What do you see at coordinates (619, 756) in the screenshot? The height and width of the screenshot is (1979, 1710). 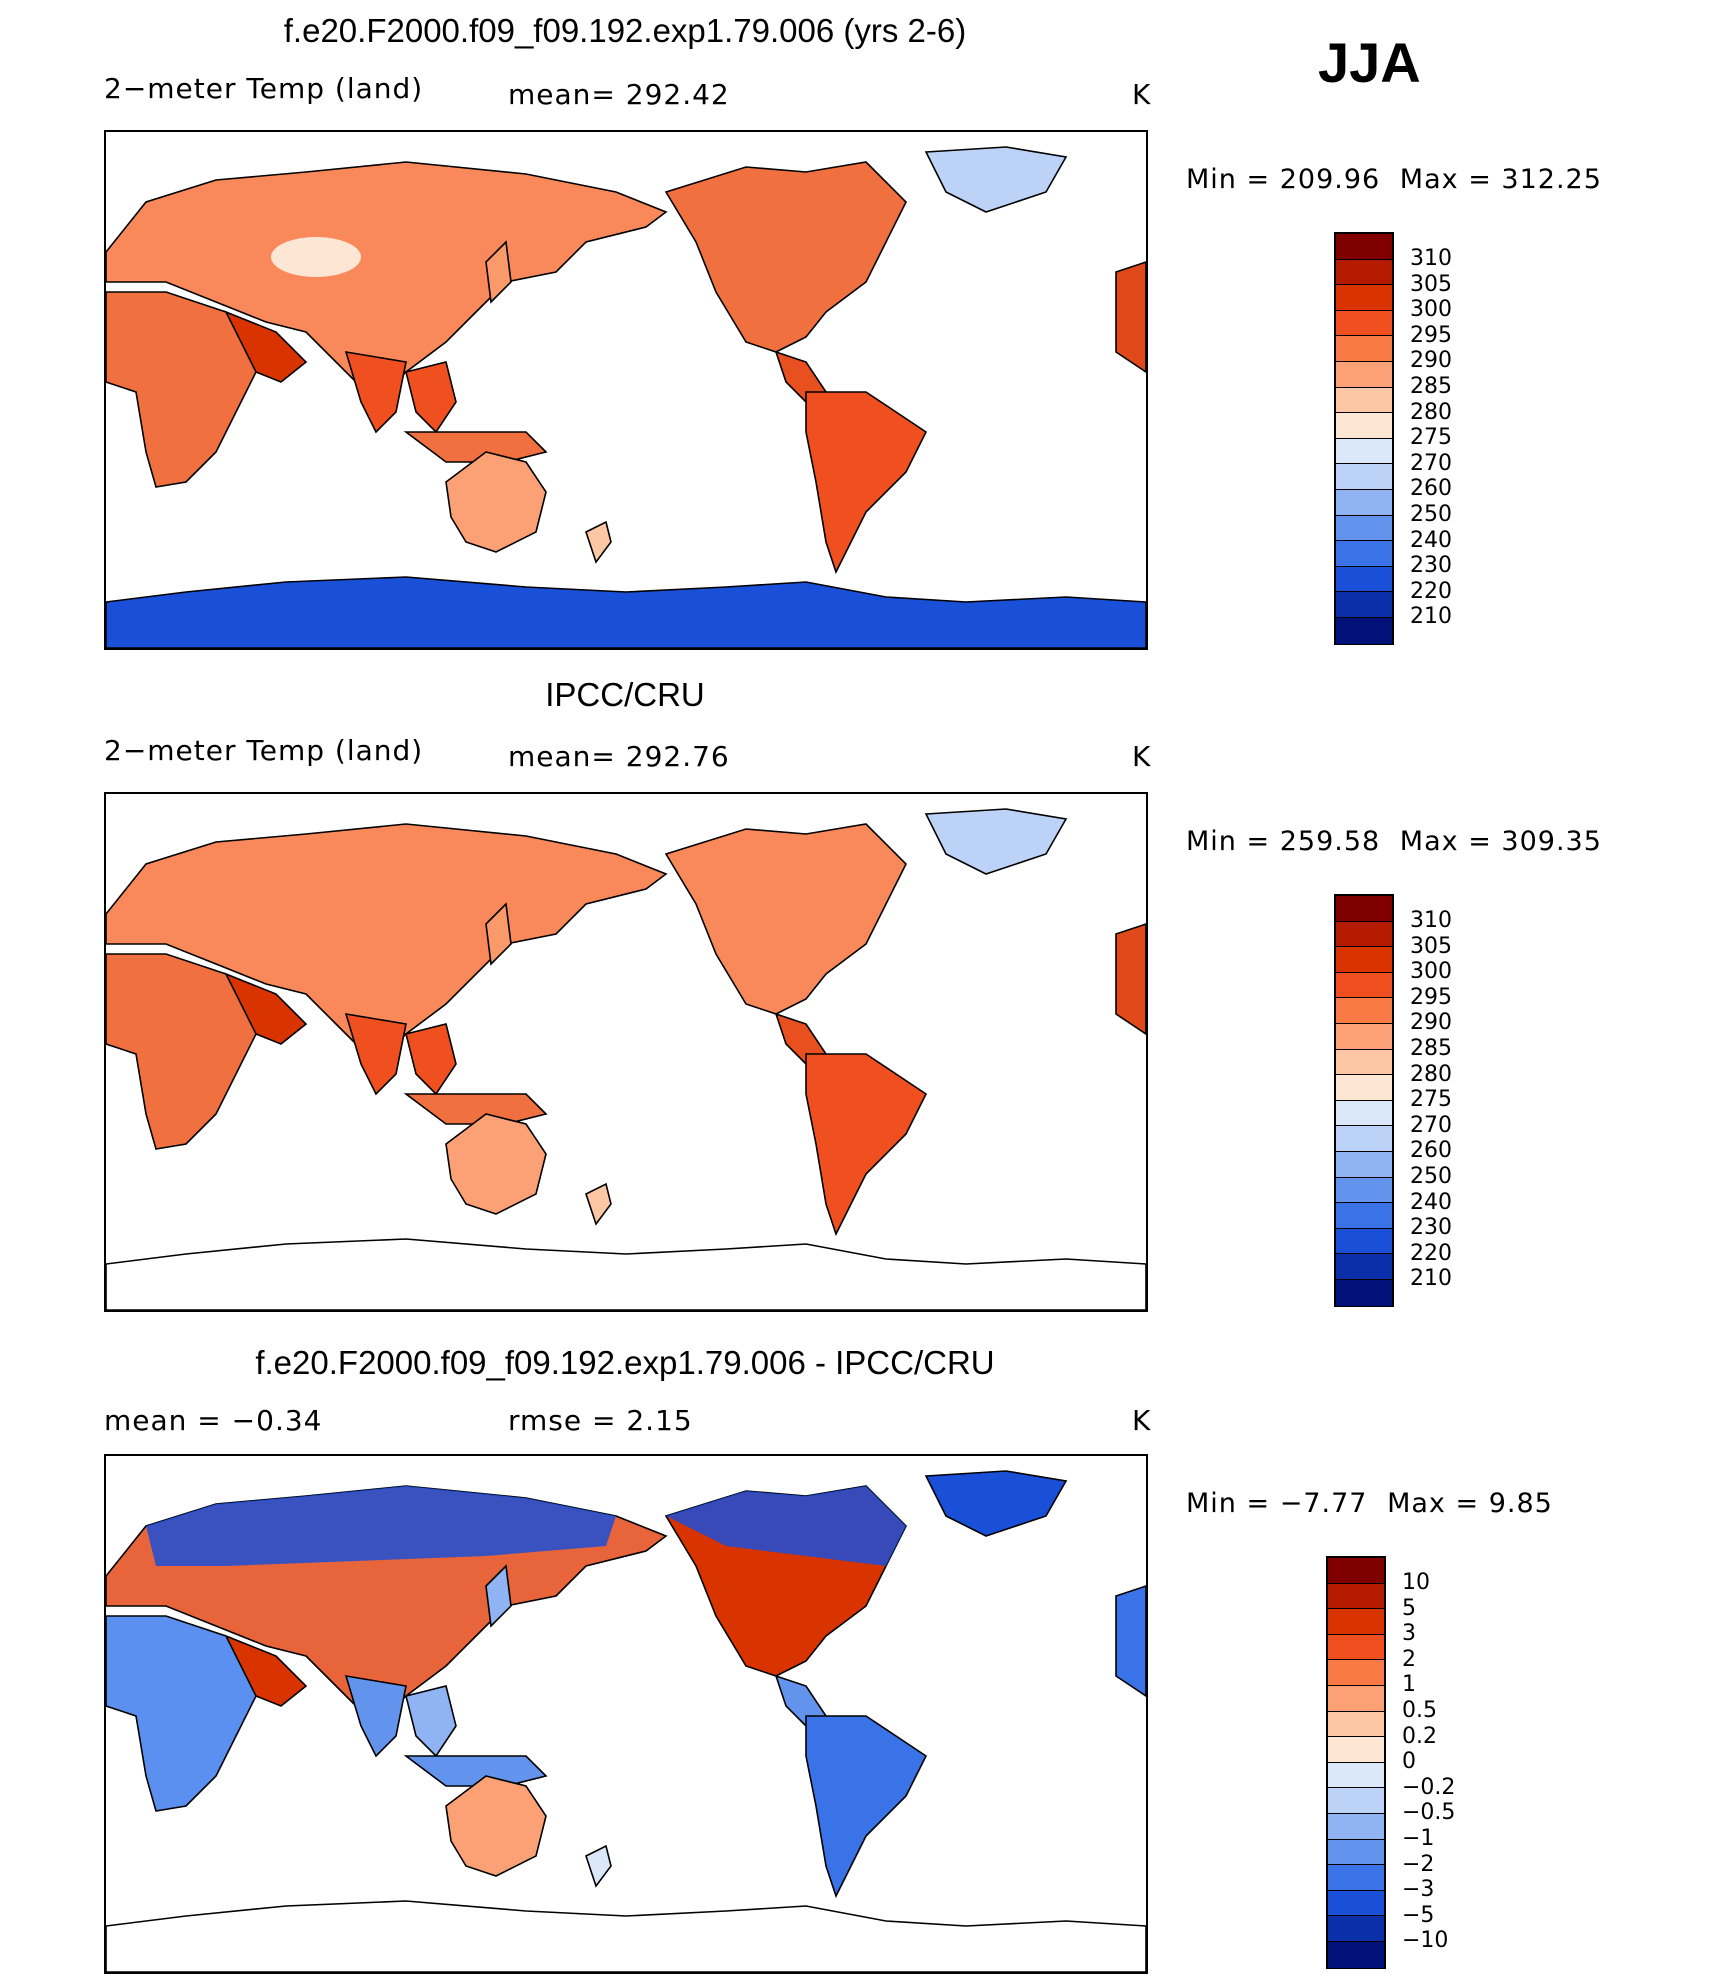 I see `panel2-mean-label: mean= 292.76` at bounding box center [619, 756].